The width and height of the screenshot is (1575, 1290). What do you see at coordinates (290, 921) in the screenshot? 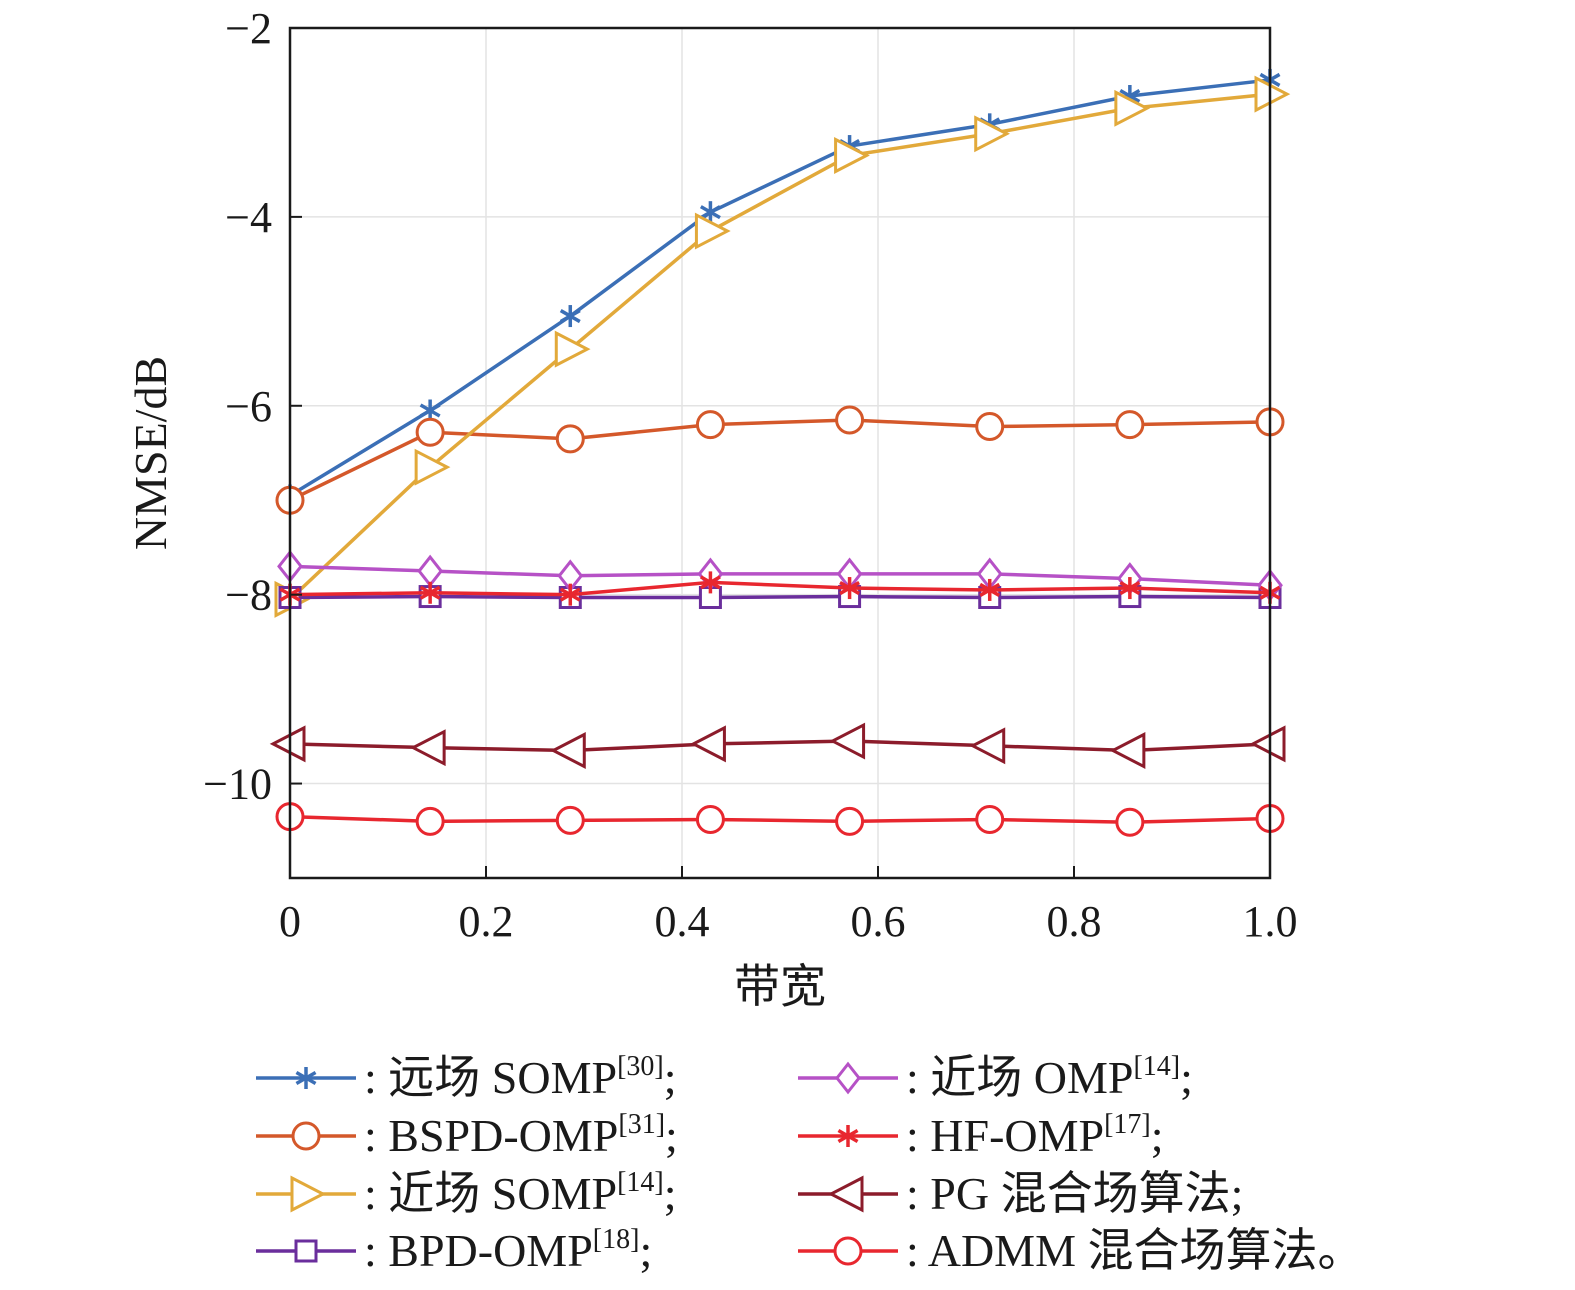
I see `x-tick-label: 0` at bounding box center [290, 921].